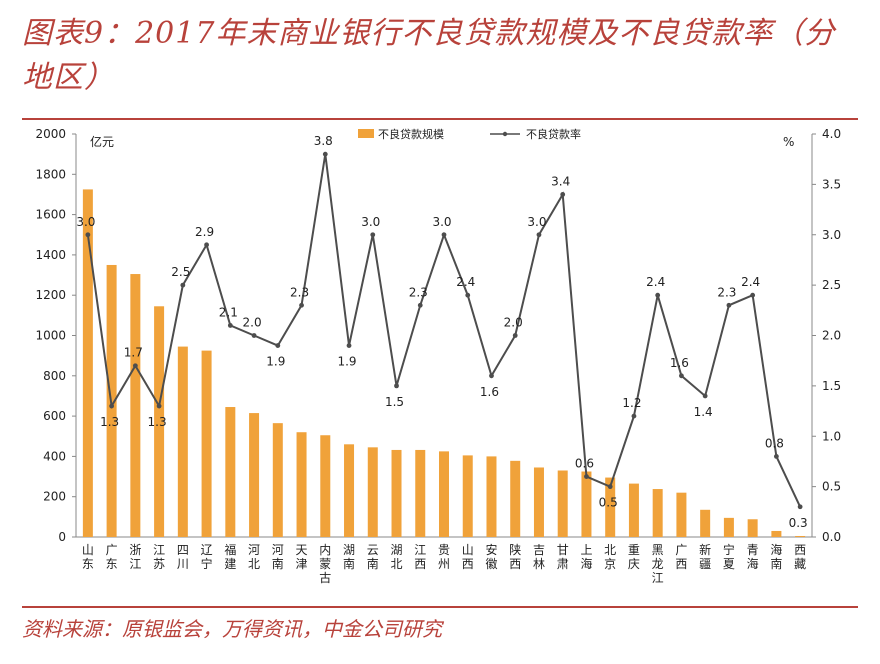 The height and width of the screenshot is (664, 880). What do you see at coordinates (278, 557) in the screenshot?
I see `category-label: 河南` at bounding box center [278, 557].